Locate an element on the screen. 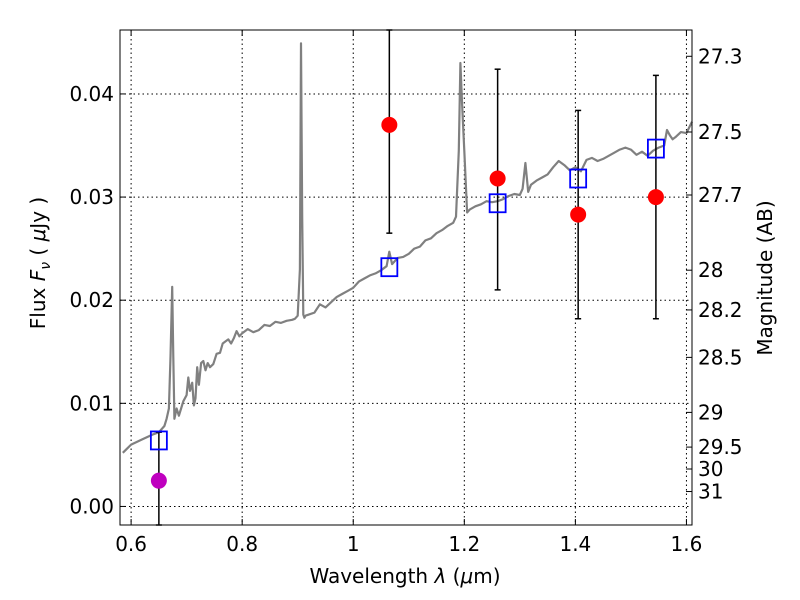 The image size is (800, 600). y-tick-label: 0.03 is located at coordinates (91, 197).